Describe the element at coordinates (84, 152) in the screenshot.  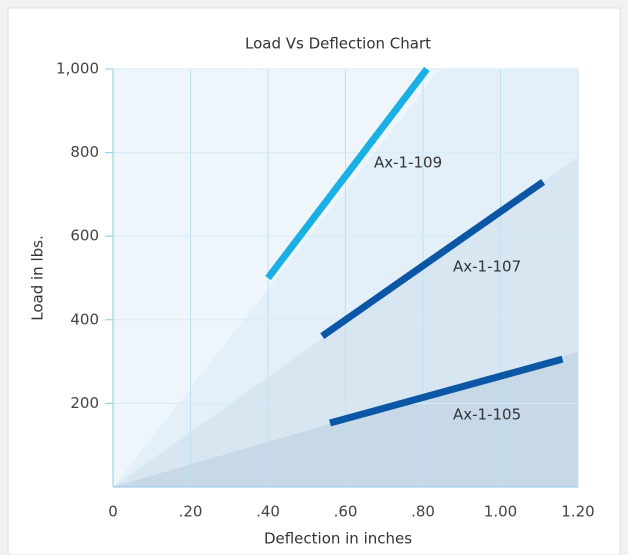
I see `y-tick-label: 800` at that location.